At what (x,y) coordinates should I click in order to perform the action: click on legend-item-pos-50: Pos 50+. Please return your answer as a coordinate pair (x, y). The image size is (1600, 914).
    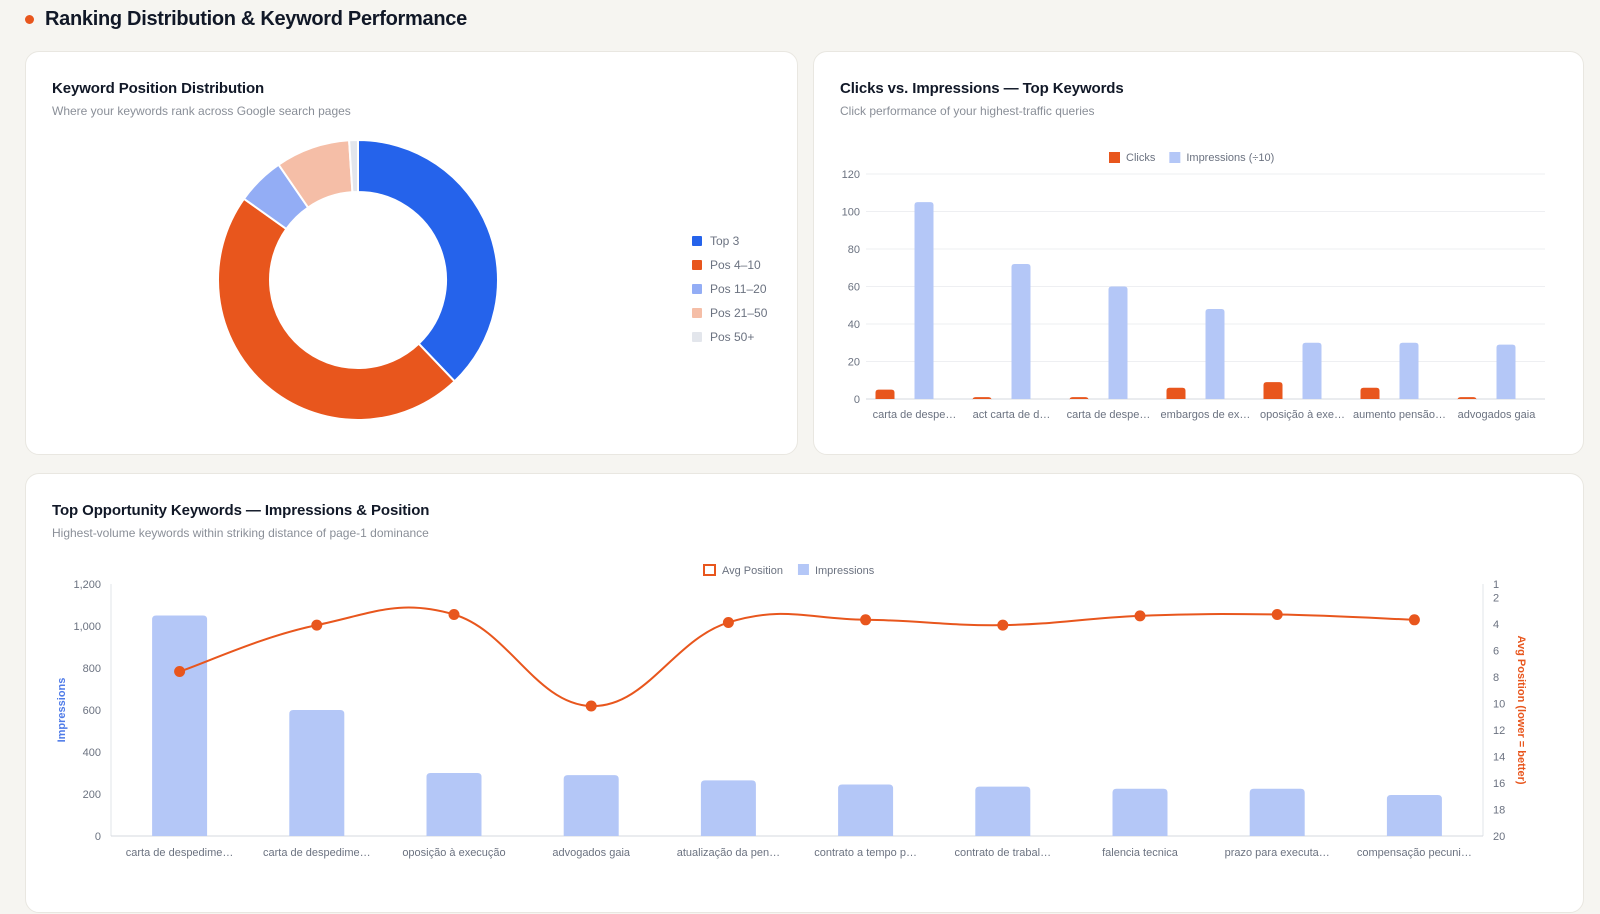
    Looking at the image, I should click on (729, 337).